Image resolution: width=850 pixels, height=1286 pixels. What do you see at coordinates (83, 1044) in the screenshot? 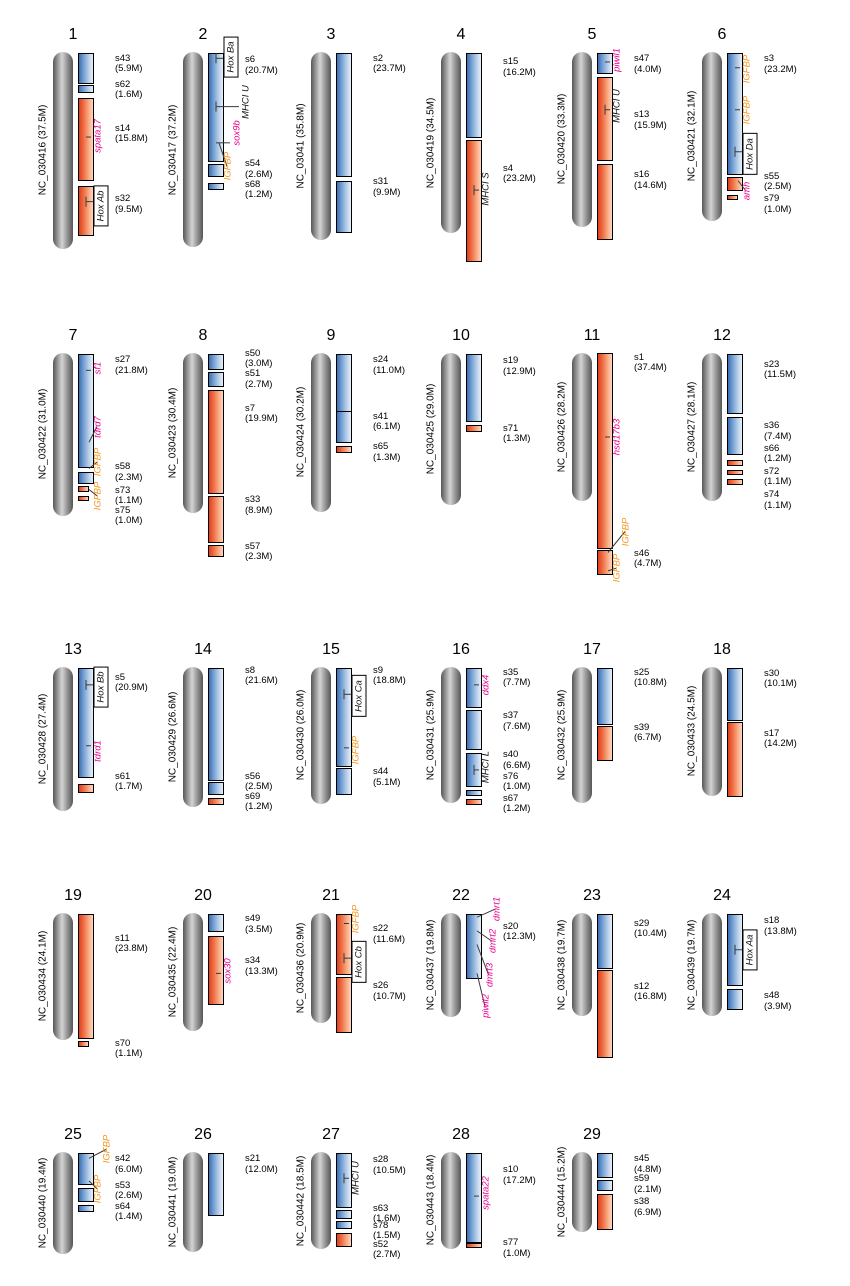
I see `scaffold-block-s70` at bounding box center [83, 1044].